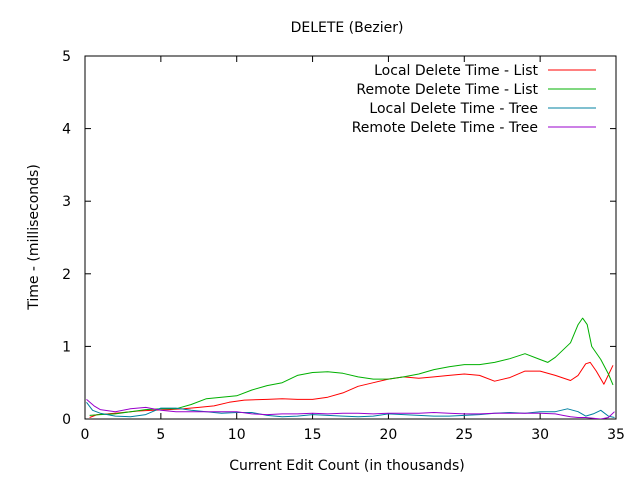 This screenshot has height=480, width=640. I want to click on y-tick-label: 0, so click(66, 420).